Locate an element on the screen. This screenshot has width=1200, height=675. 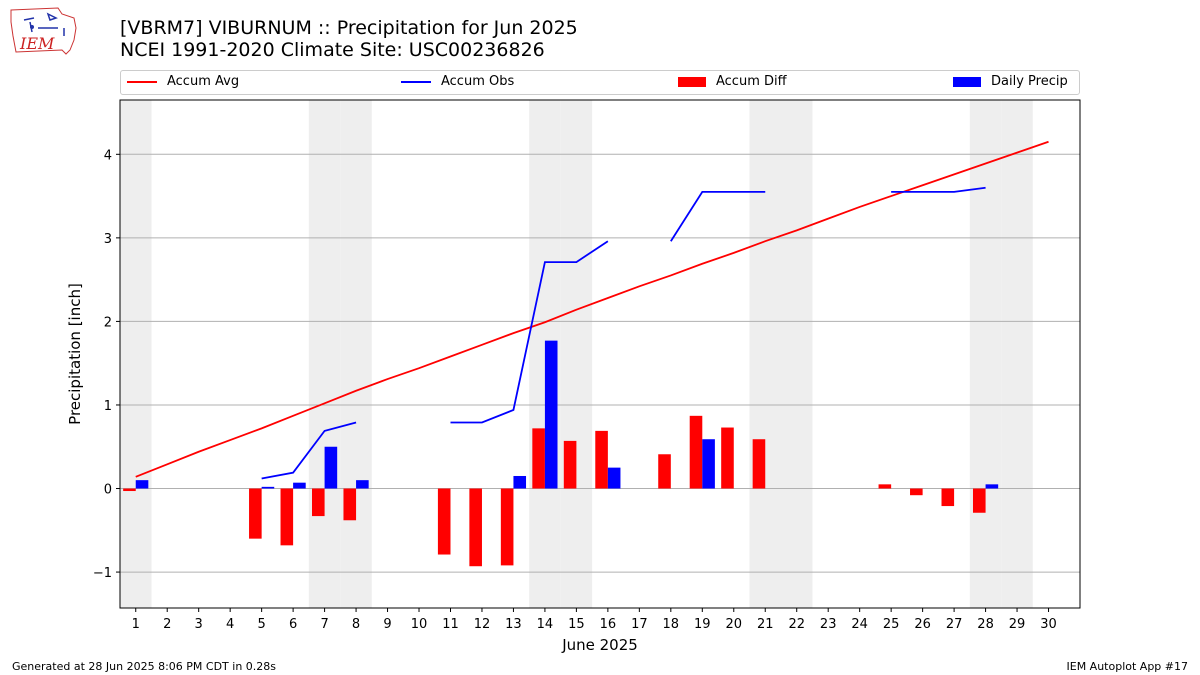
x-tick-label: 10 is located at coordinates (419, 624).